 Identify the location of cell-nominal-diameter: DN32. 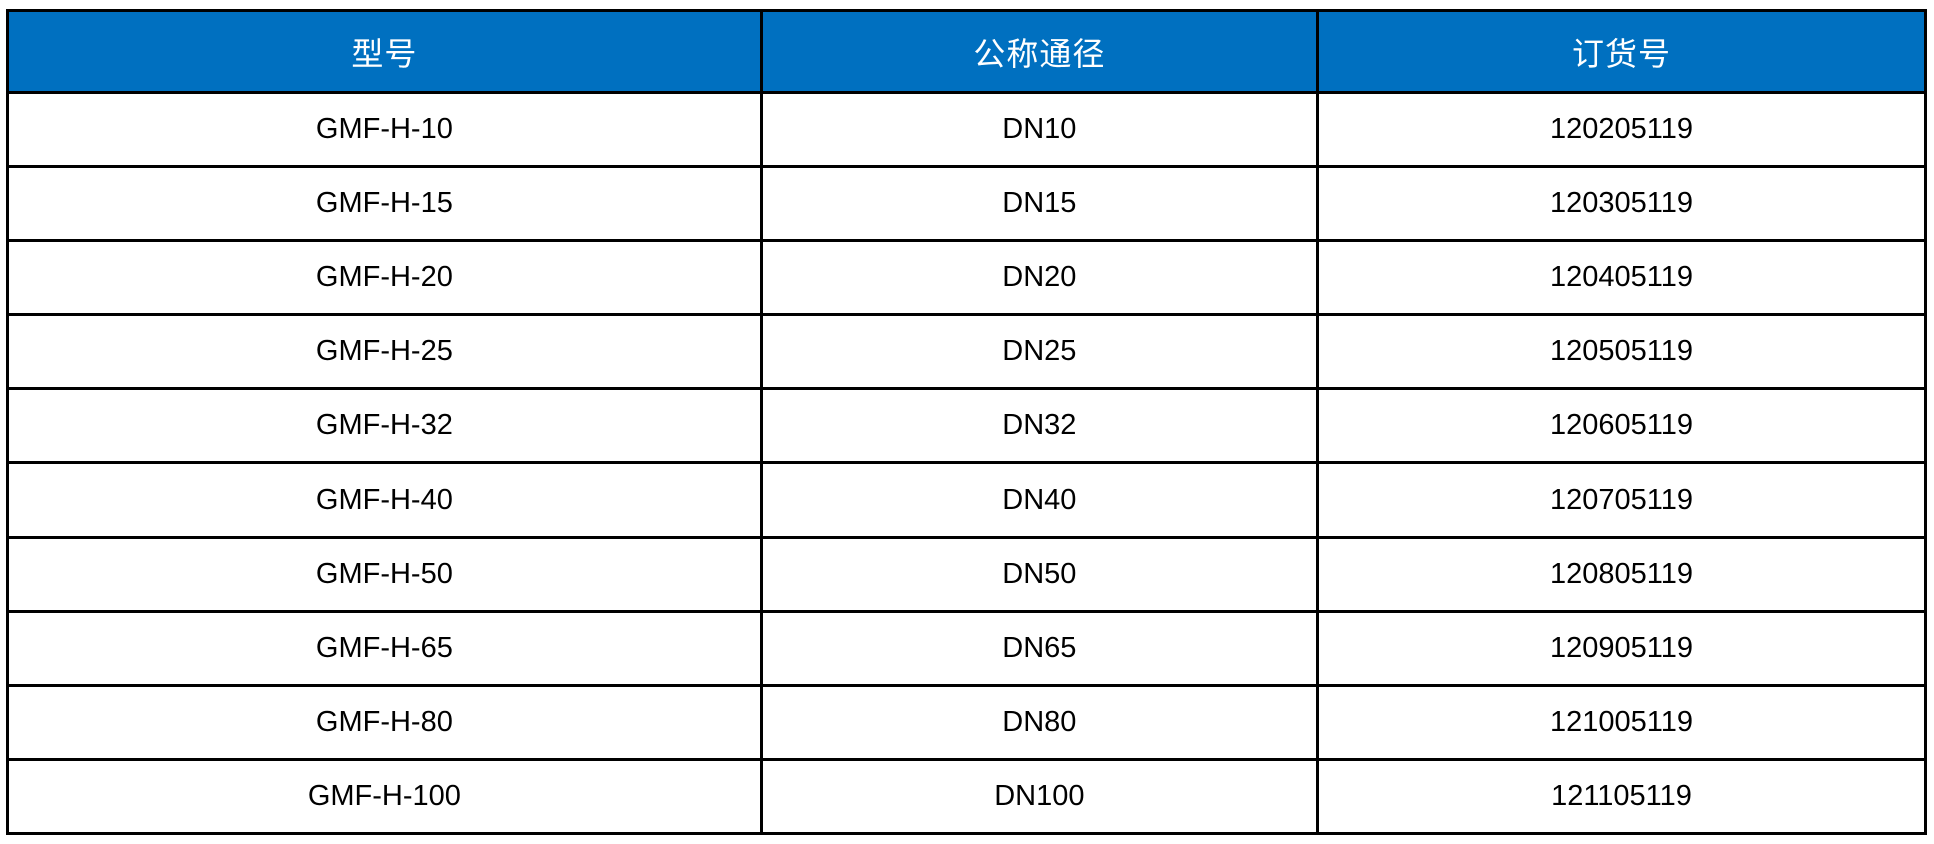
(1039, 426).